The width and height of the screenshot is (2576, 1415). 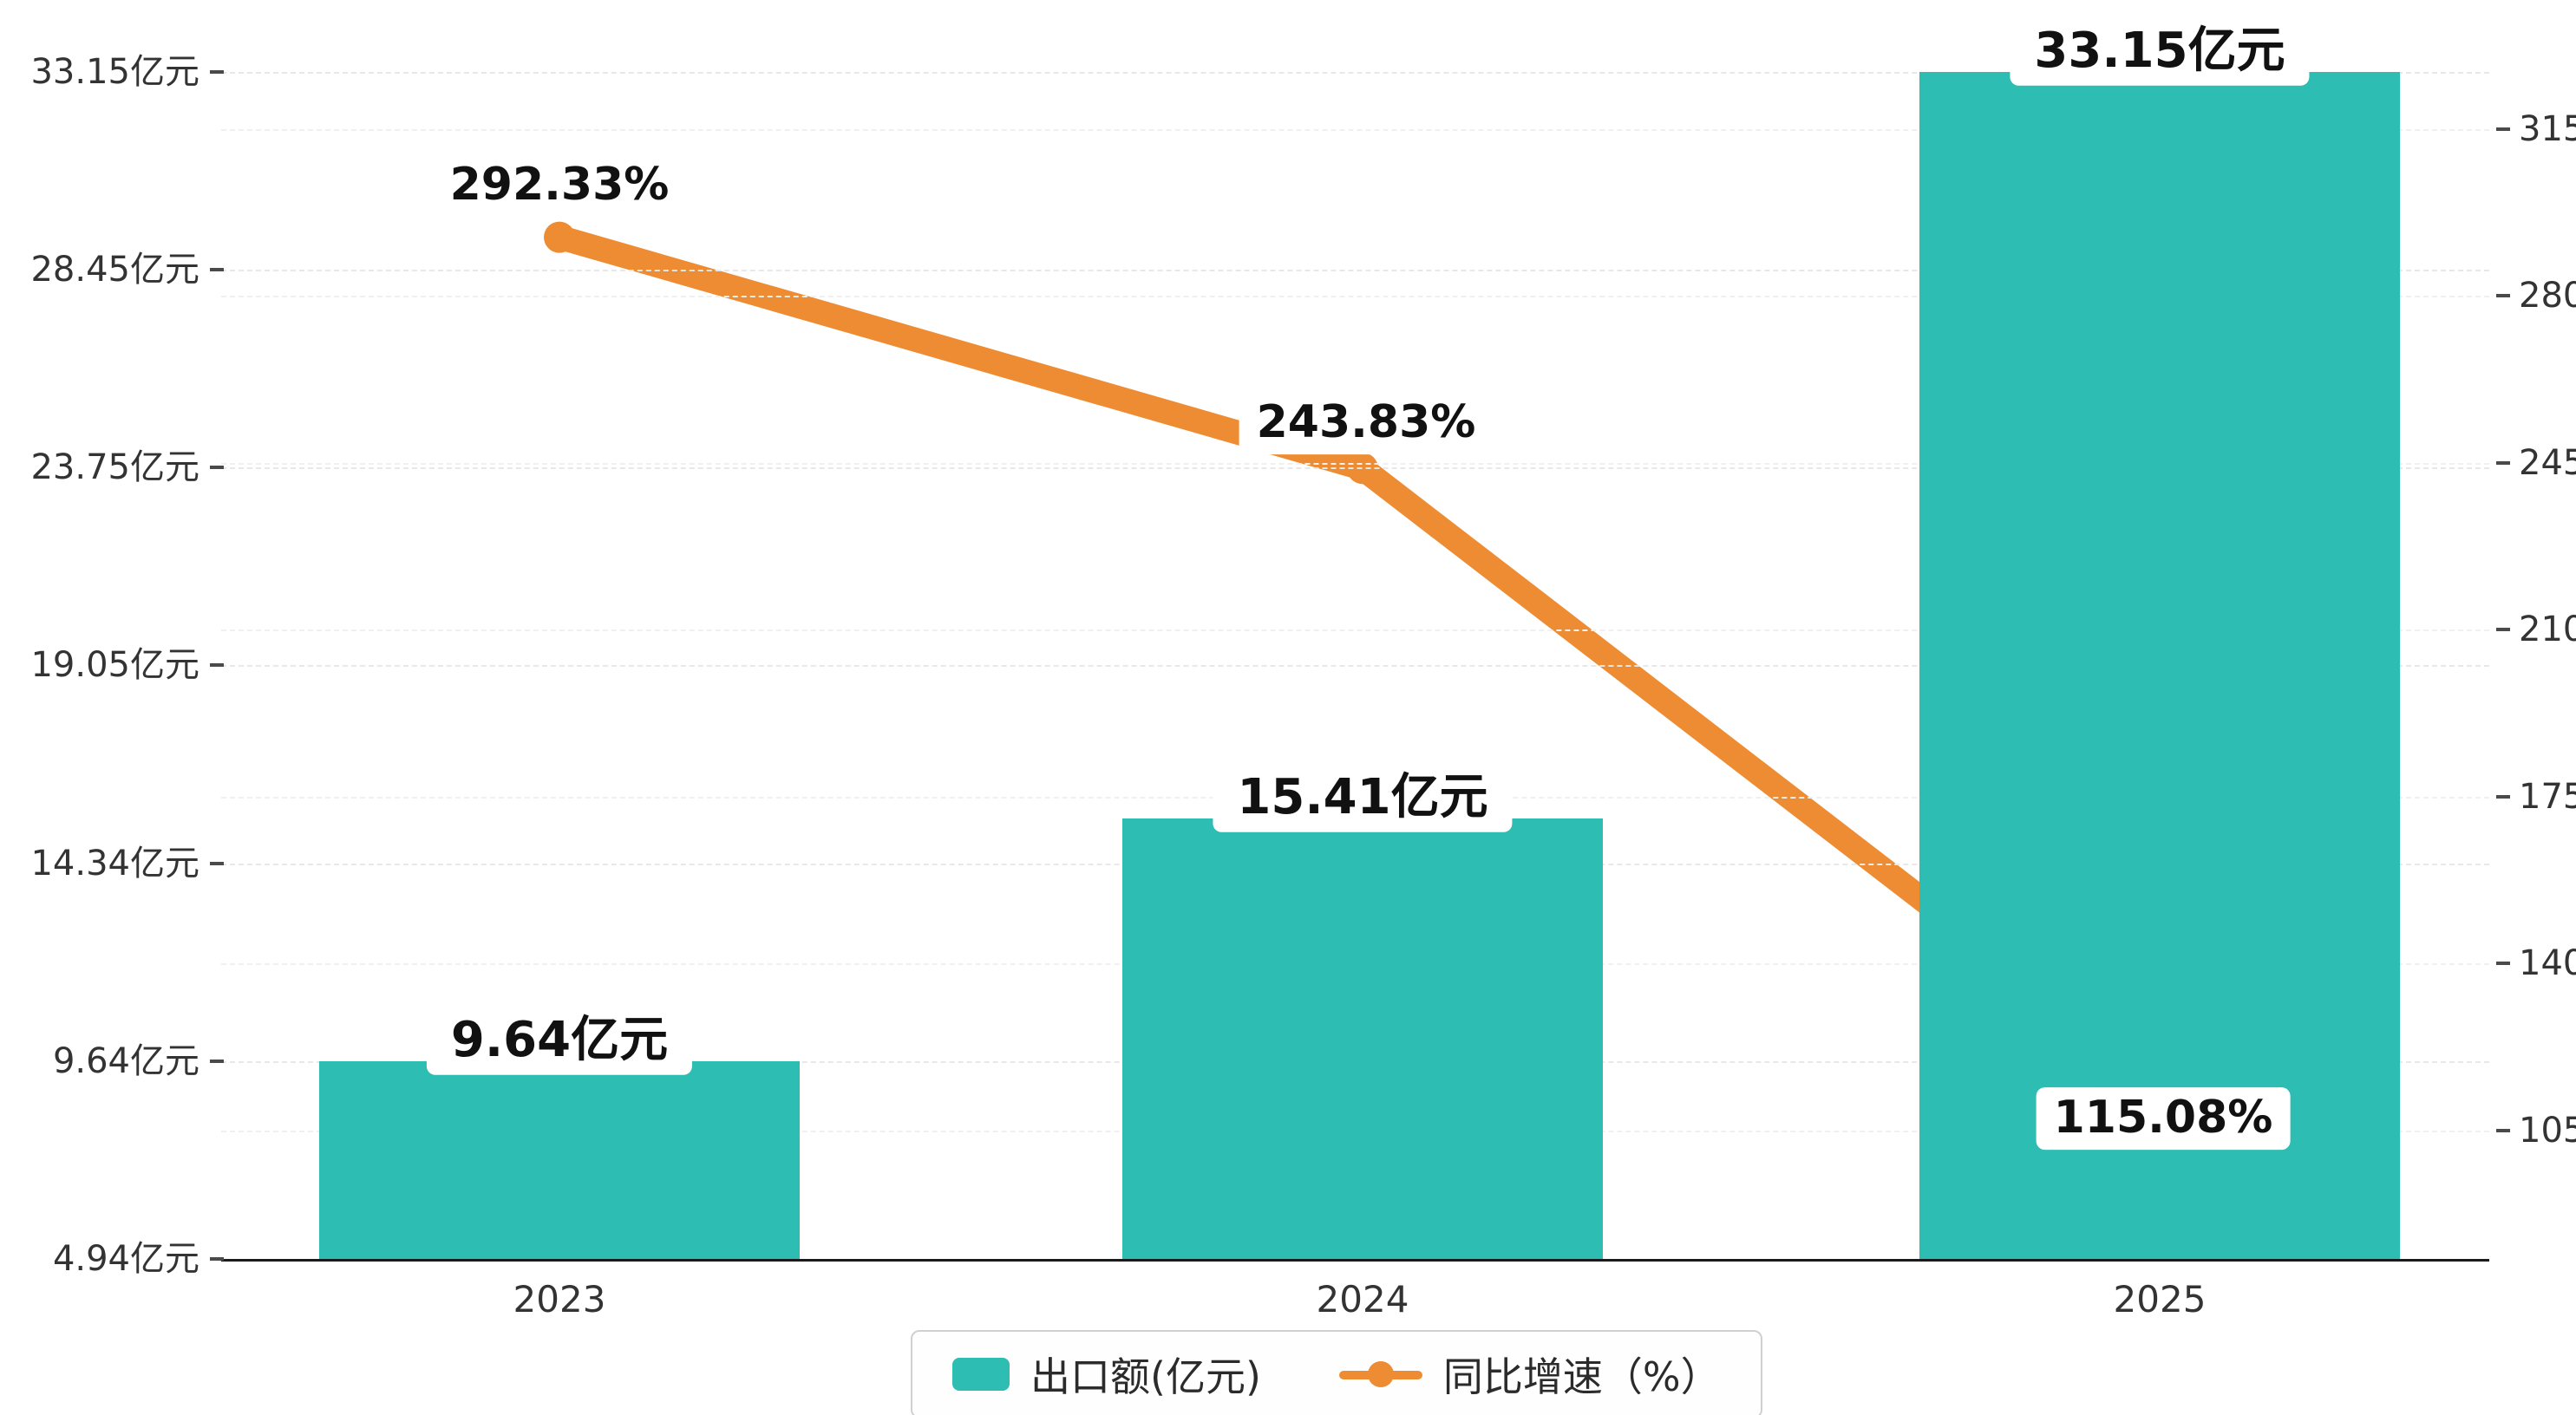 What do you see at coordinates (114, 665) in the screenshot?
I see `y-axis-left-tick-label: 19.05亿元` at bounding box center [114, 665].